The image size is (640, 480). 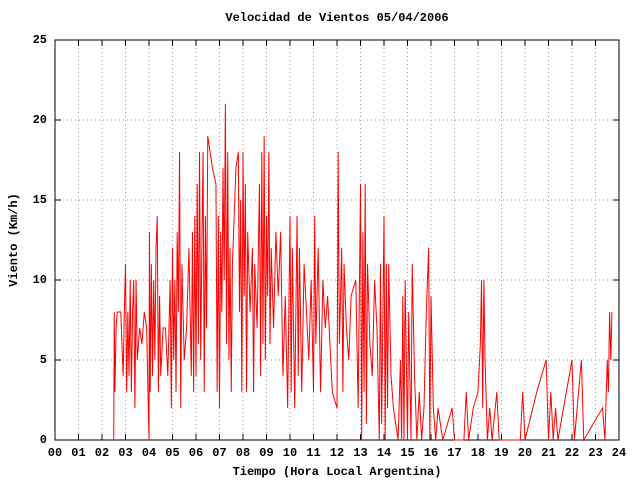 I want to click on x-tick-label: 22, so click(x=572, y=453).